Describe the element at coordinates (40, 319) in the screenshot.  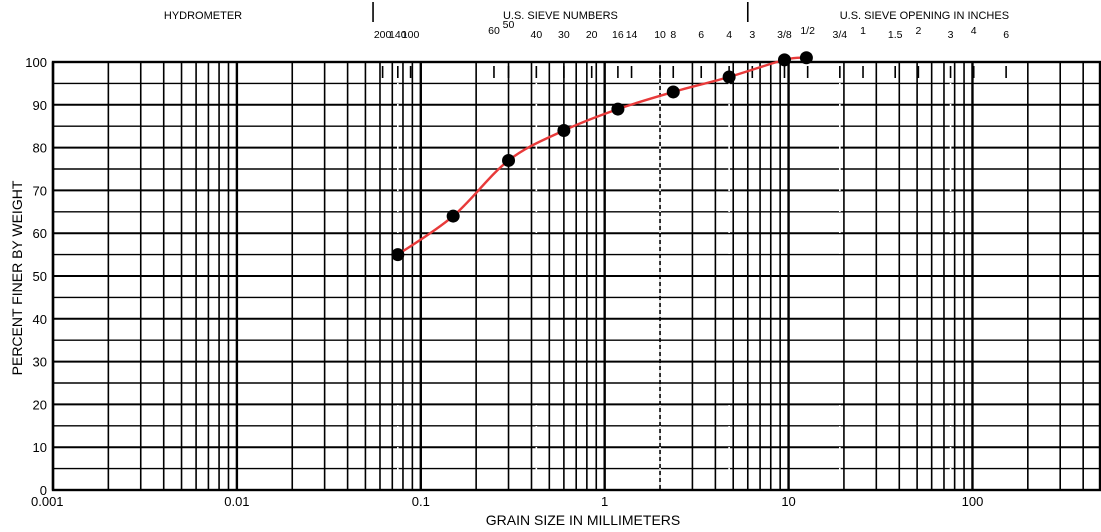
I see `y-tick-label: 40` at that location.